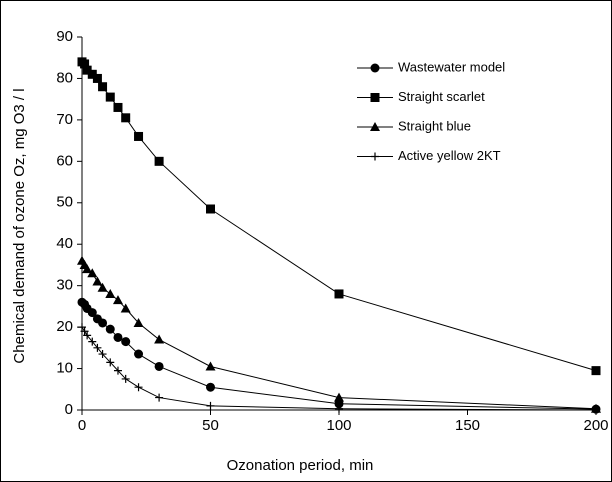  What do you see at coordinates (19, 225) in the screenshot?
I see `y-axis-label: Chemical demand of ozone Oz, mg O3 / l` at bounding box center [19, 225].